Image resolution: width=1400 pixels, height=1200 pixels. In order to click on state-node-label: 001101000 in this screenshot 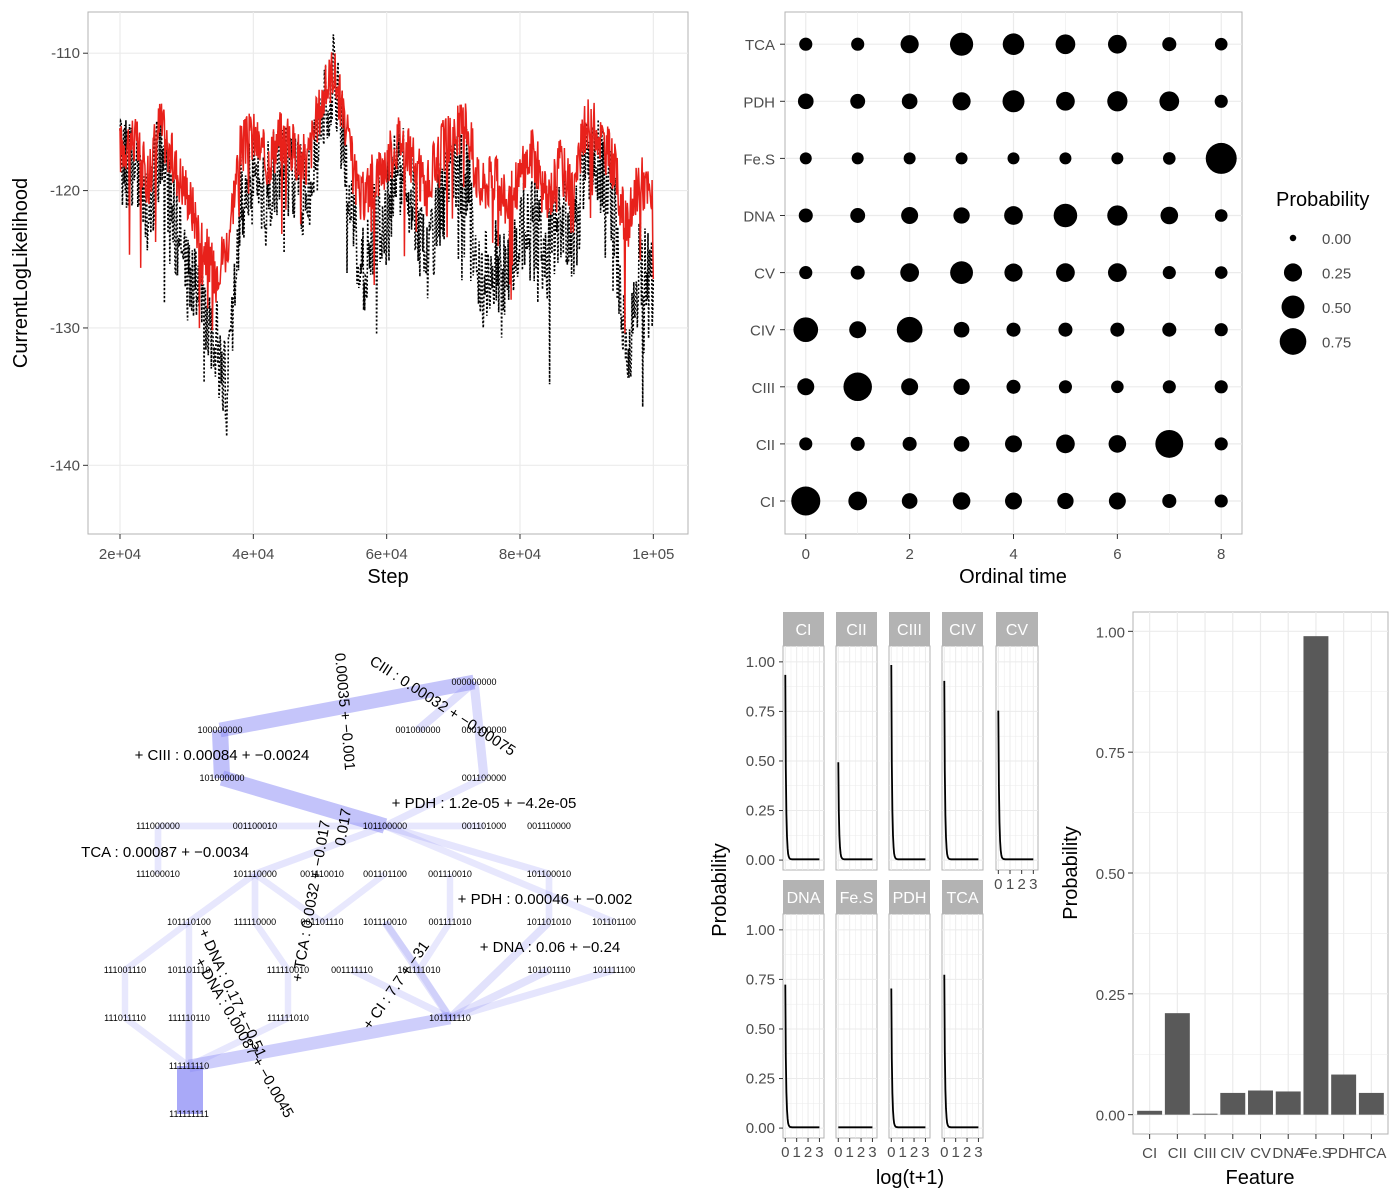, I will do `click(484, 826)`.